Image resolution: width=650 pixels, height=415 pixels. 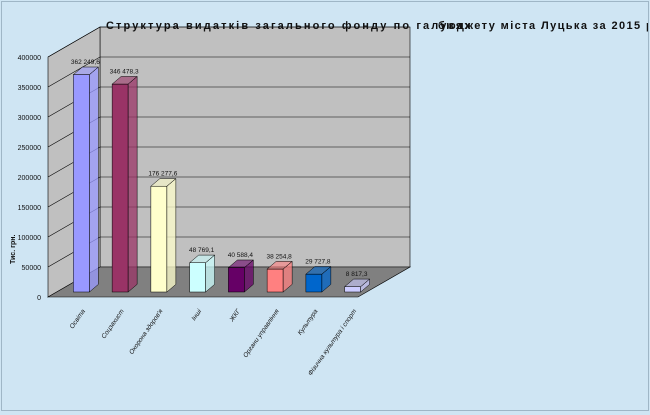 I want to click on y-tick-label: 100000, so click(x=29, y=238).